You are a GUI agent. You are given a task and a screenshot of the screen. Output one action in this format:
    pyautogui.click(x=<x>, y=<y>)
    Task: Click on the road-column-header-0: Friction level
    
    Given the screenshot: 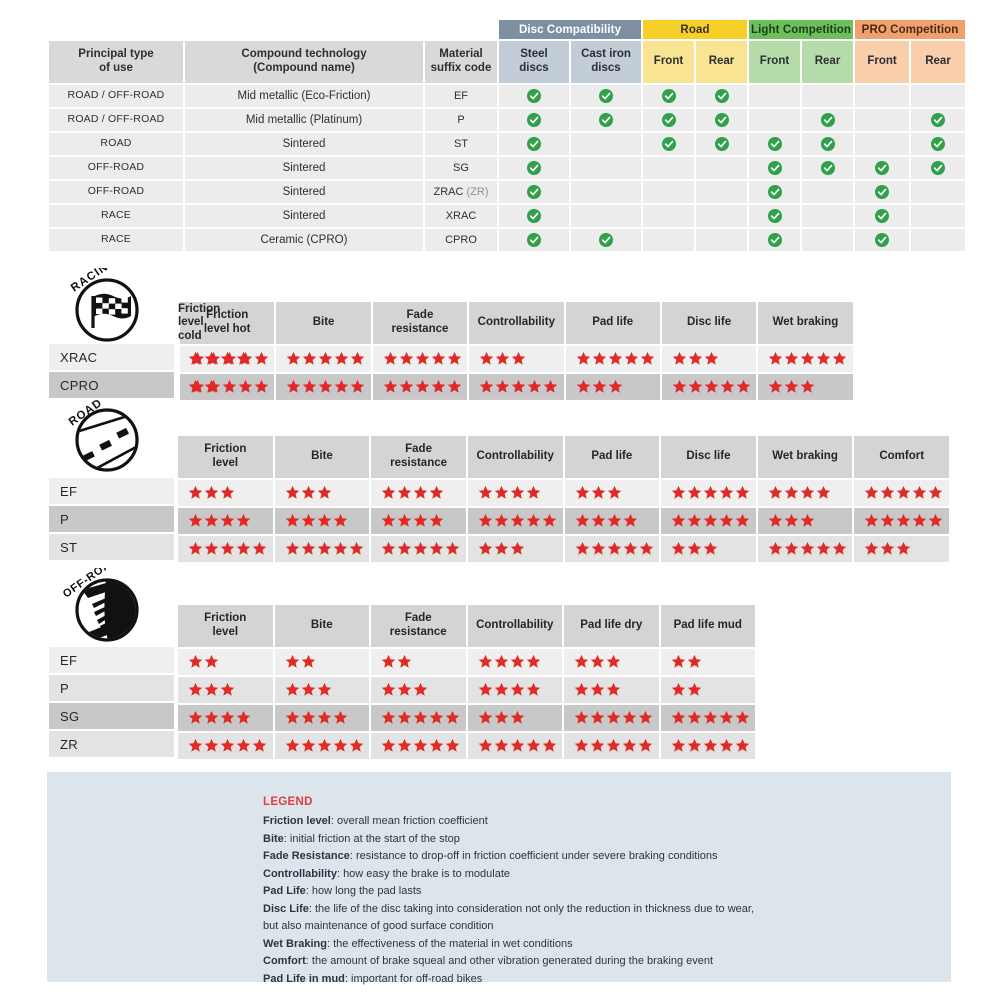 What is the action you would take?
    pyautogui.click(x=225, y=457)
    